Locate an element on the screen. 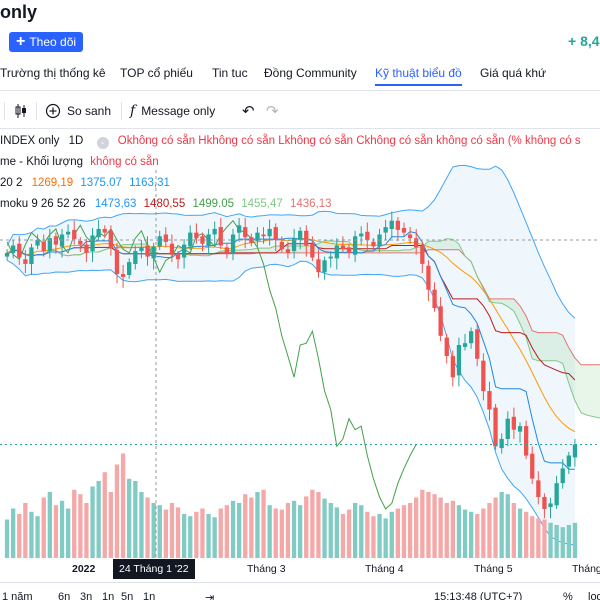 This screenshot has width=600, height=600. range-1d: 1n is located at coordinates (149, 595).